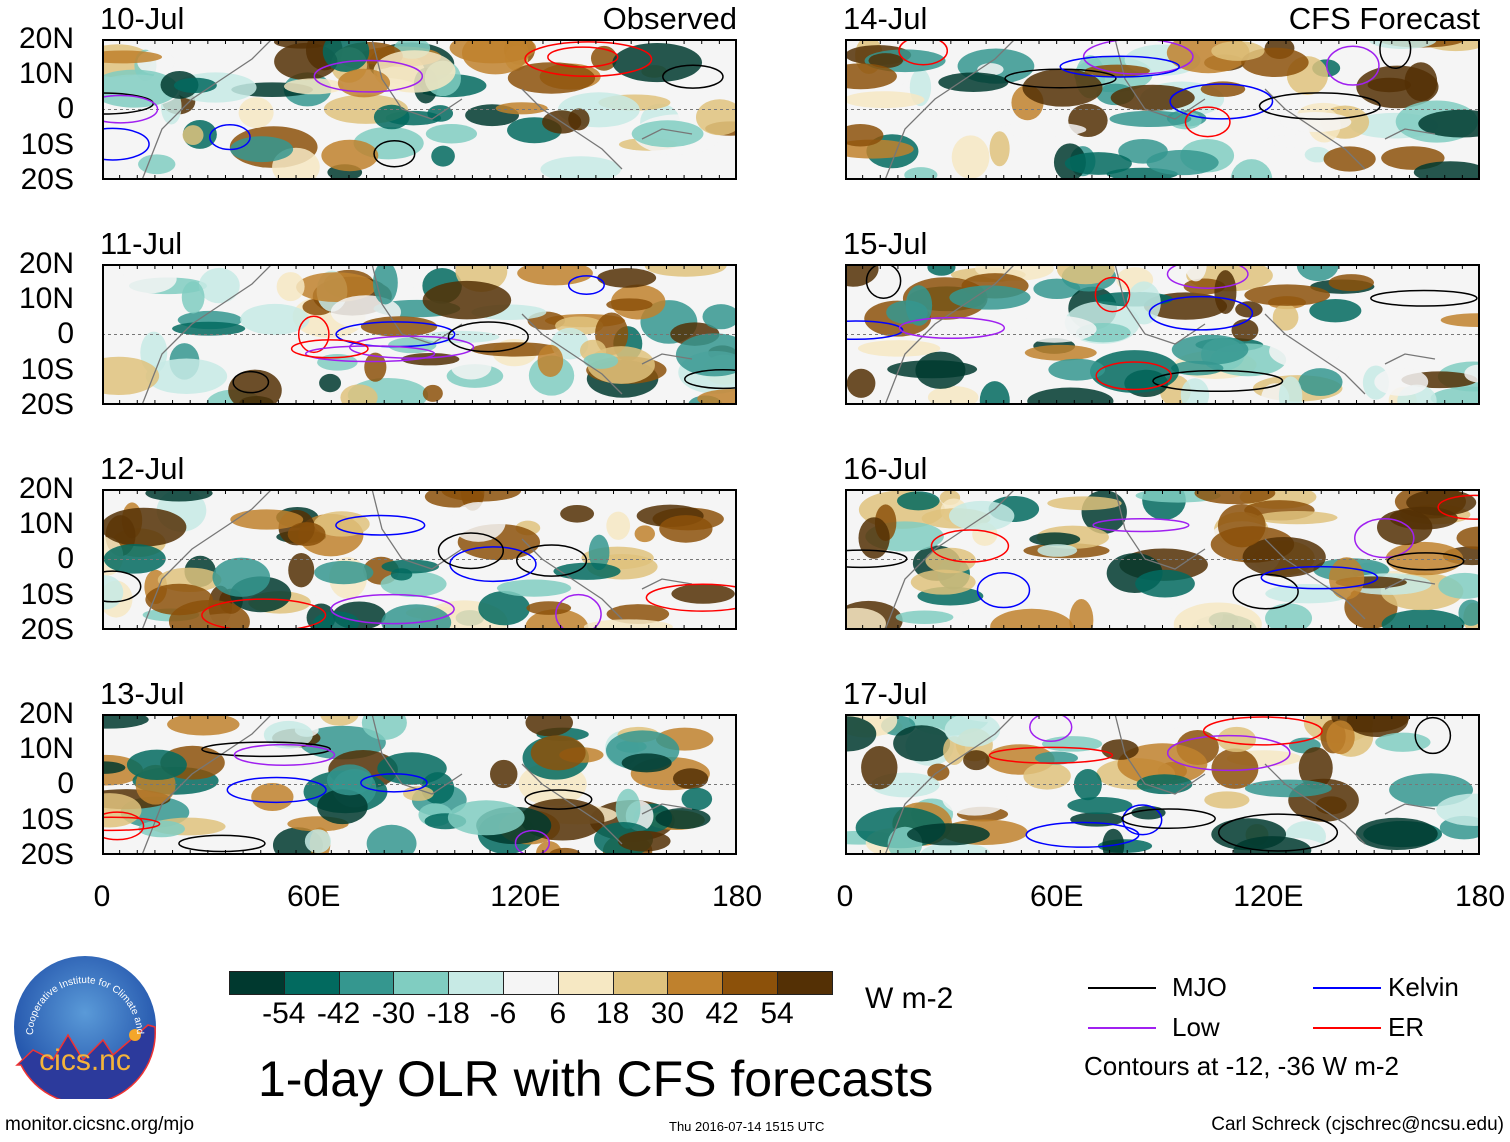 Image resolution: width=1510 pixels, height=1142 pixels. What do you see at coordinates (1347, 1028) in the screenshot?
I see `legend-line-er` at bounding box center [1347, 1028].